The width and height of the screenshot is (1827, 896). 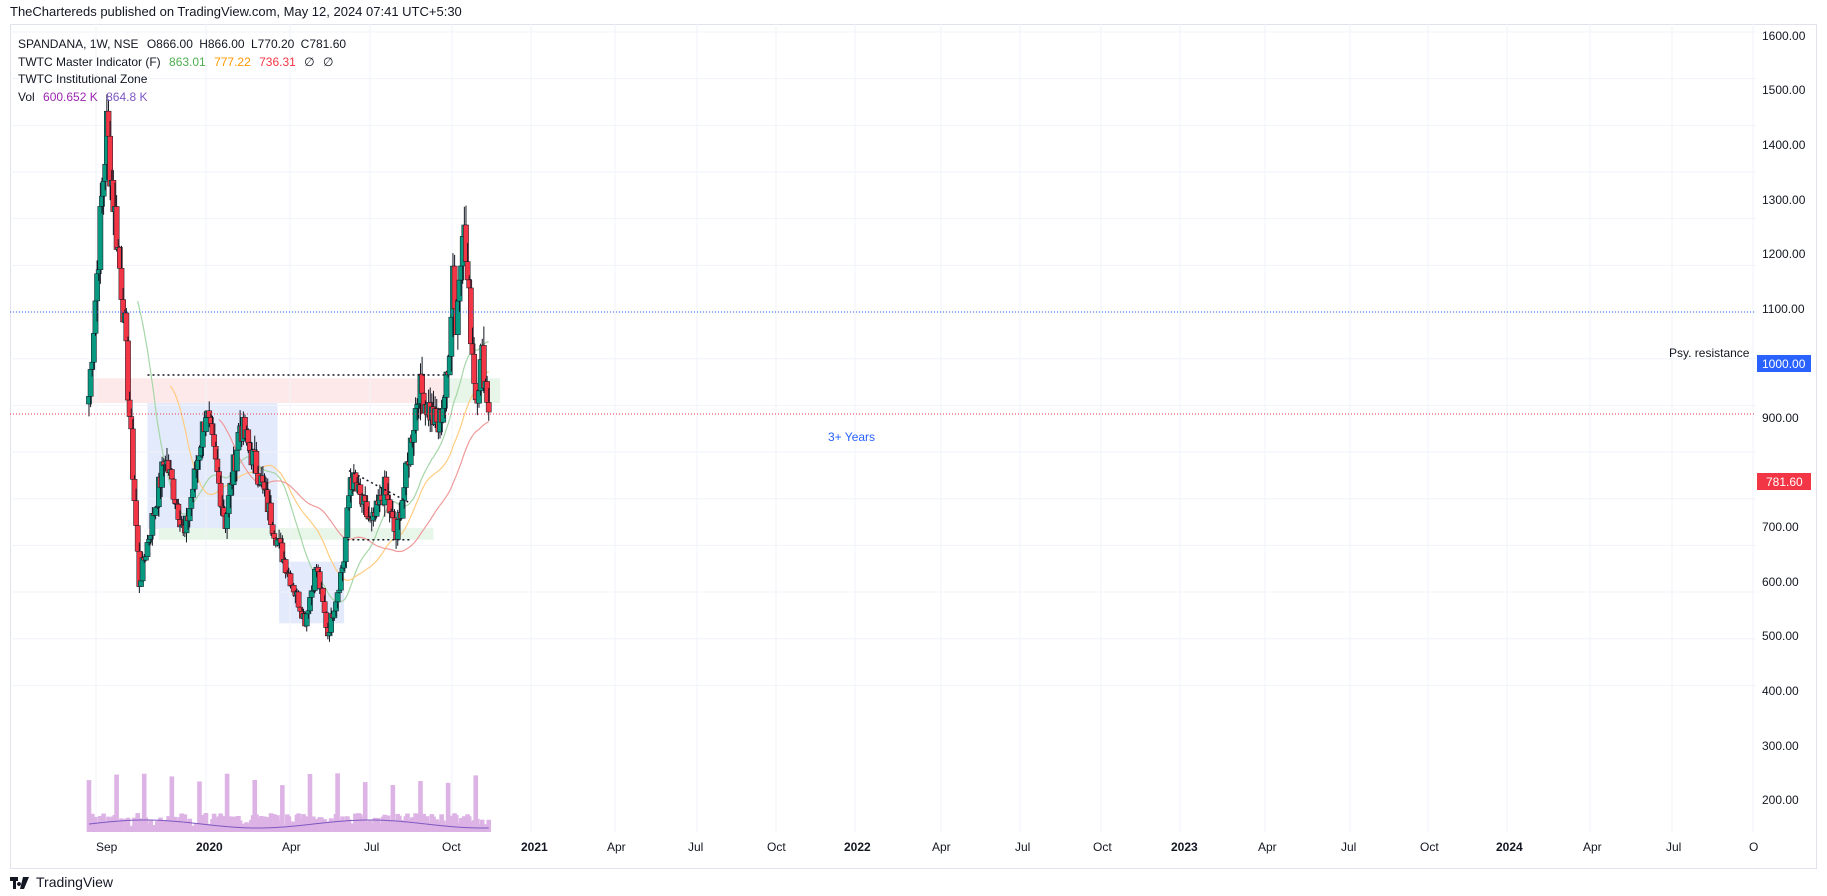 What do you see at coordinates (1780, 800) in the screenshot?
I see `y-tick-label: 200.00` at bounding box center [1780, 800].